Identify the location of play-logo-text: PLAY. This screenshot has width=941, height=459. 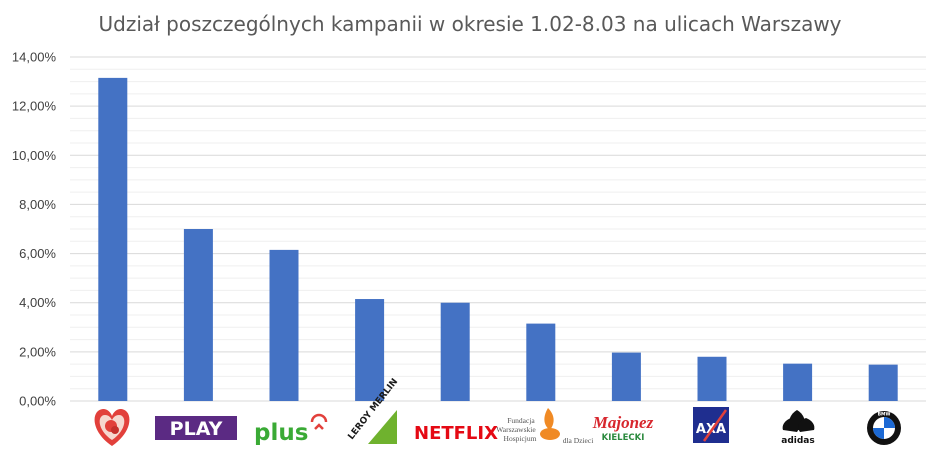
(196, 429).